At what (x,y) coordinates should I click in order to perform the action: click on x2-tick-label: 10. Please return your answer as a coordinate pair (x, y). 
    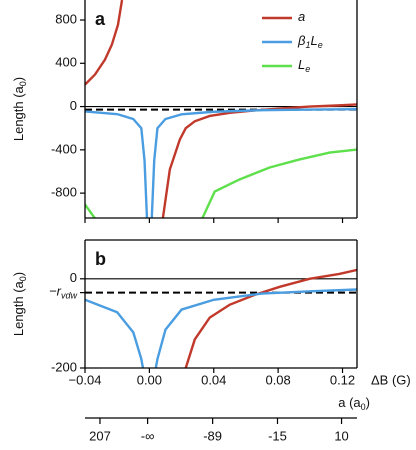
    Looking at the image, I should click on (341, 435).